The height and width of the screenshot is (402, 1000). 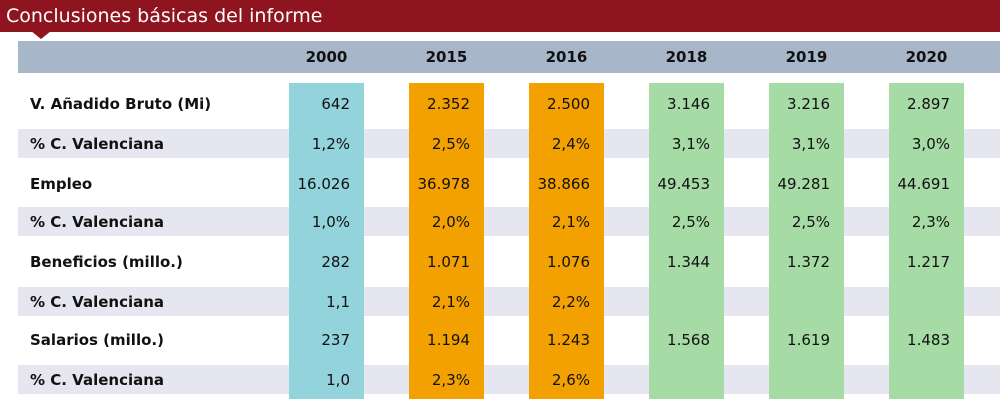 What do you see at coordinates (686, 241) in the screenshot?
I see `column-bar-2018` at bounding box center [686, 241].